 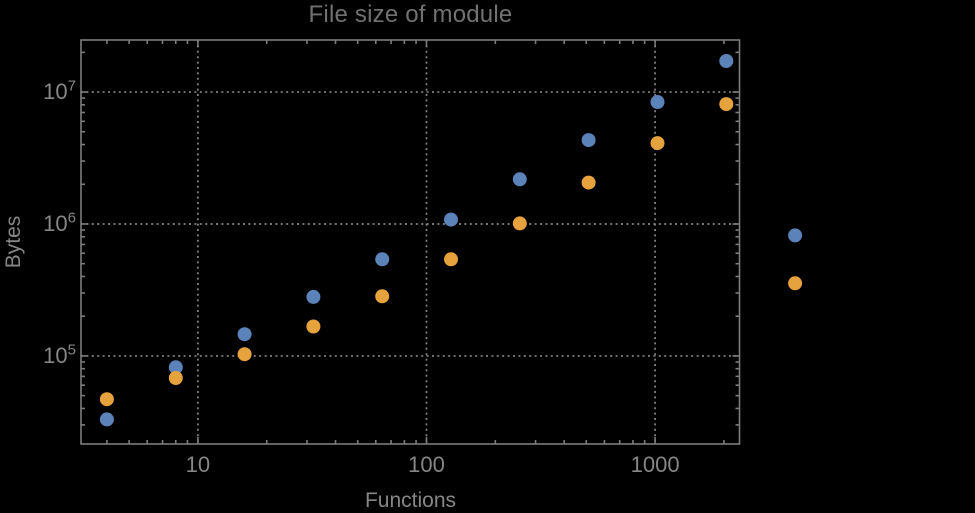 What do you see at coordinates (426, 464) in the screenshot?
I see `x-tick-label: 100` at bounding box center [426, 464].